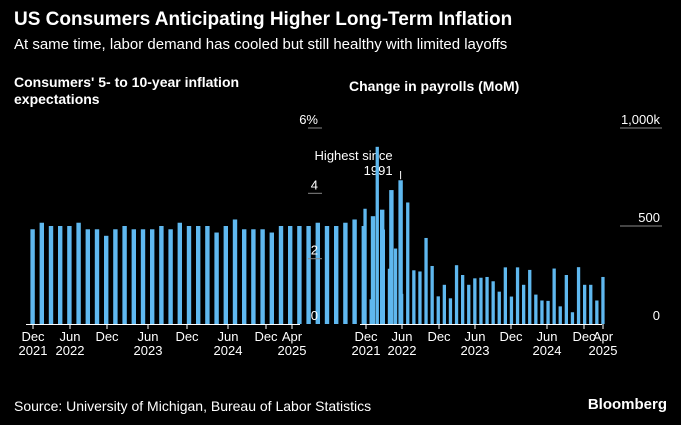  What do you see at coordinates (641, 119) in the screenshot?
I see `y-tick-label: 1,000k` at bounding box center [641, 119].